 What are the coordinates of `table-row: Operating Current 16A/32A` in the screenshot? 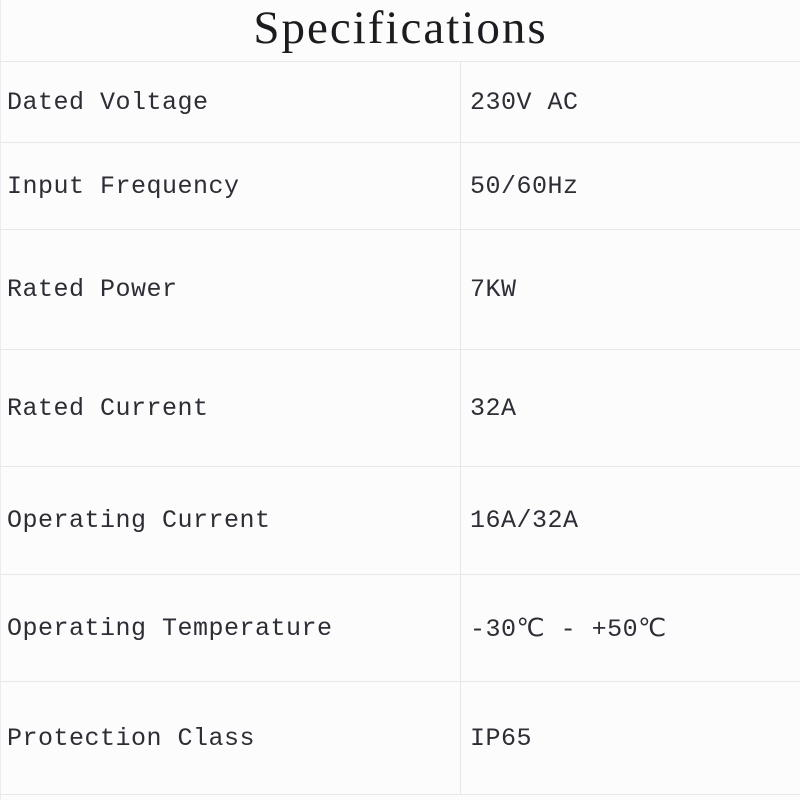 It's located at (400, 521).